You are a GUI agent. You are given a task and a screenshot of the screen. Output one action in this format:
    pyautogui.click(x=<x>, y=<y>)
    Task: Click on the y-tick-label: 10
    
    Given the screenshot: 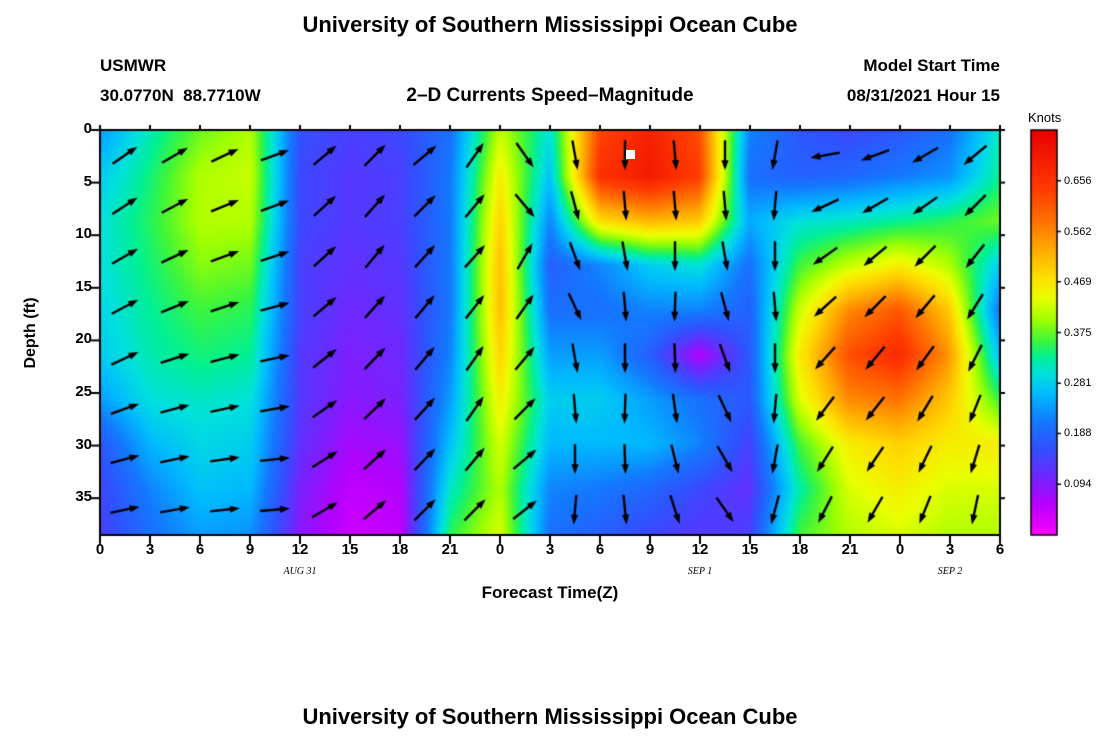 What is the action you would take?
    pyautogui.click(x=83, y=234)
    